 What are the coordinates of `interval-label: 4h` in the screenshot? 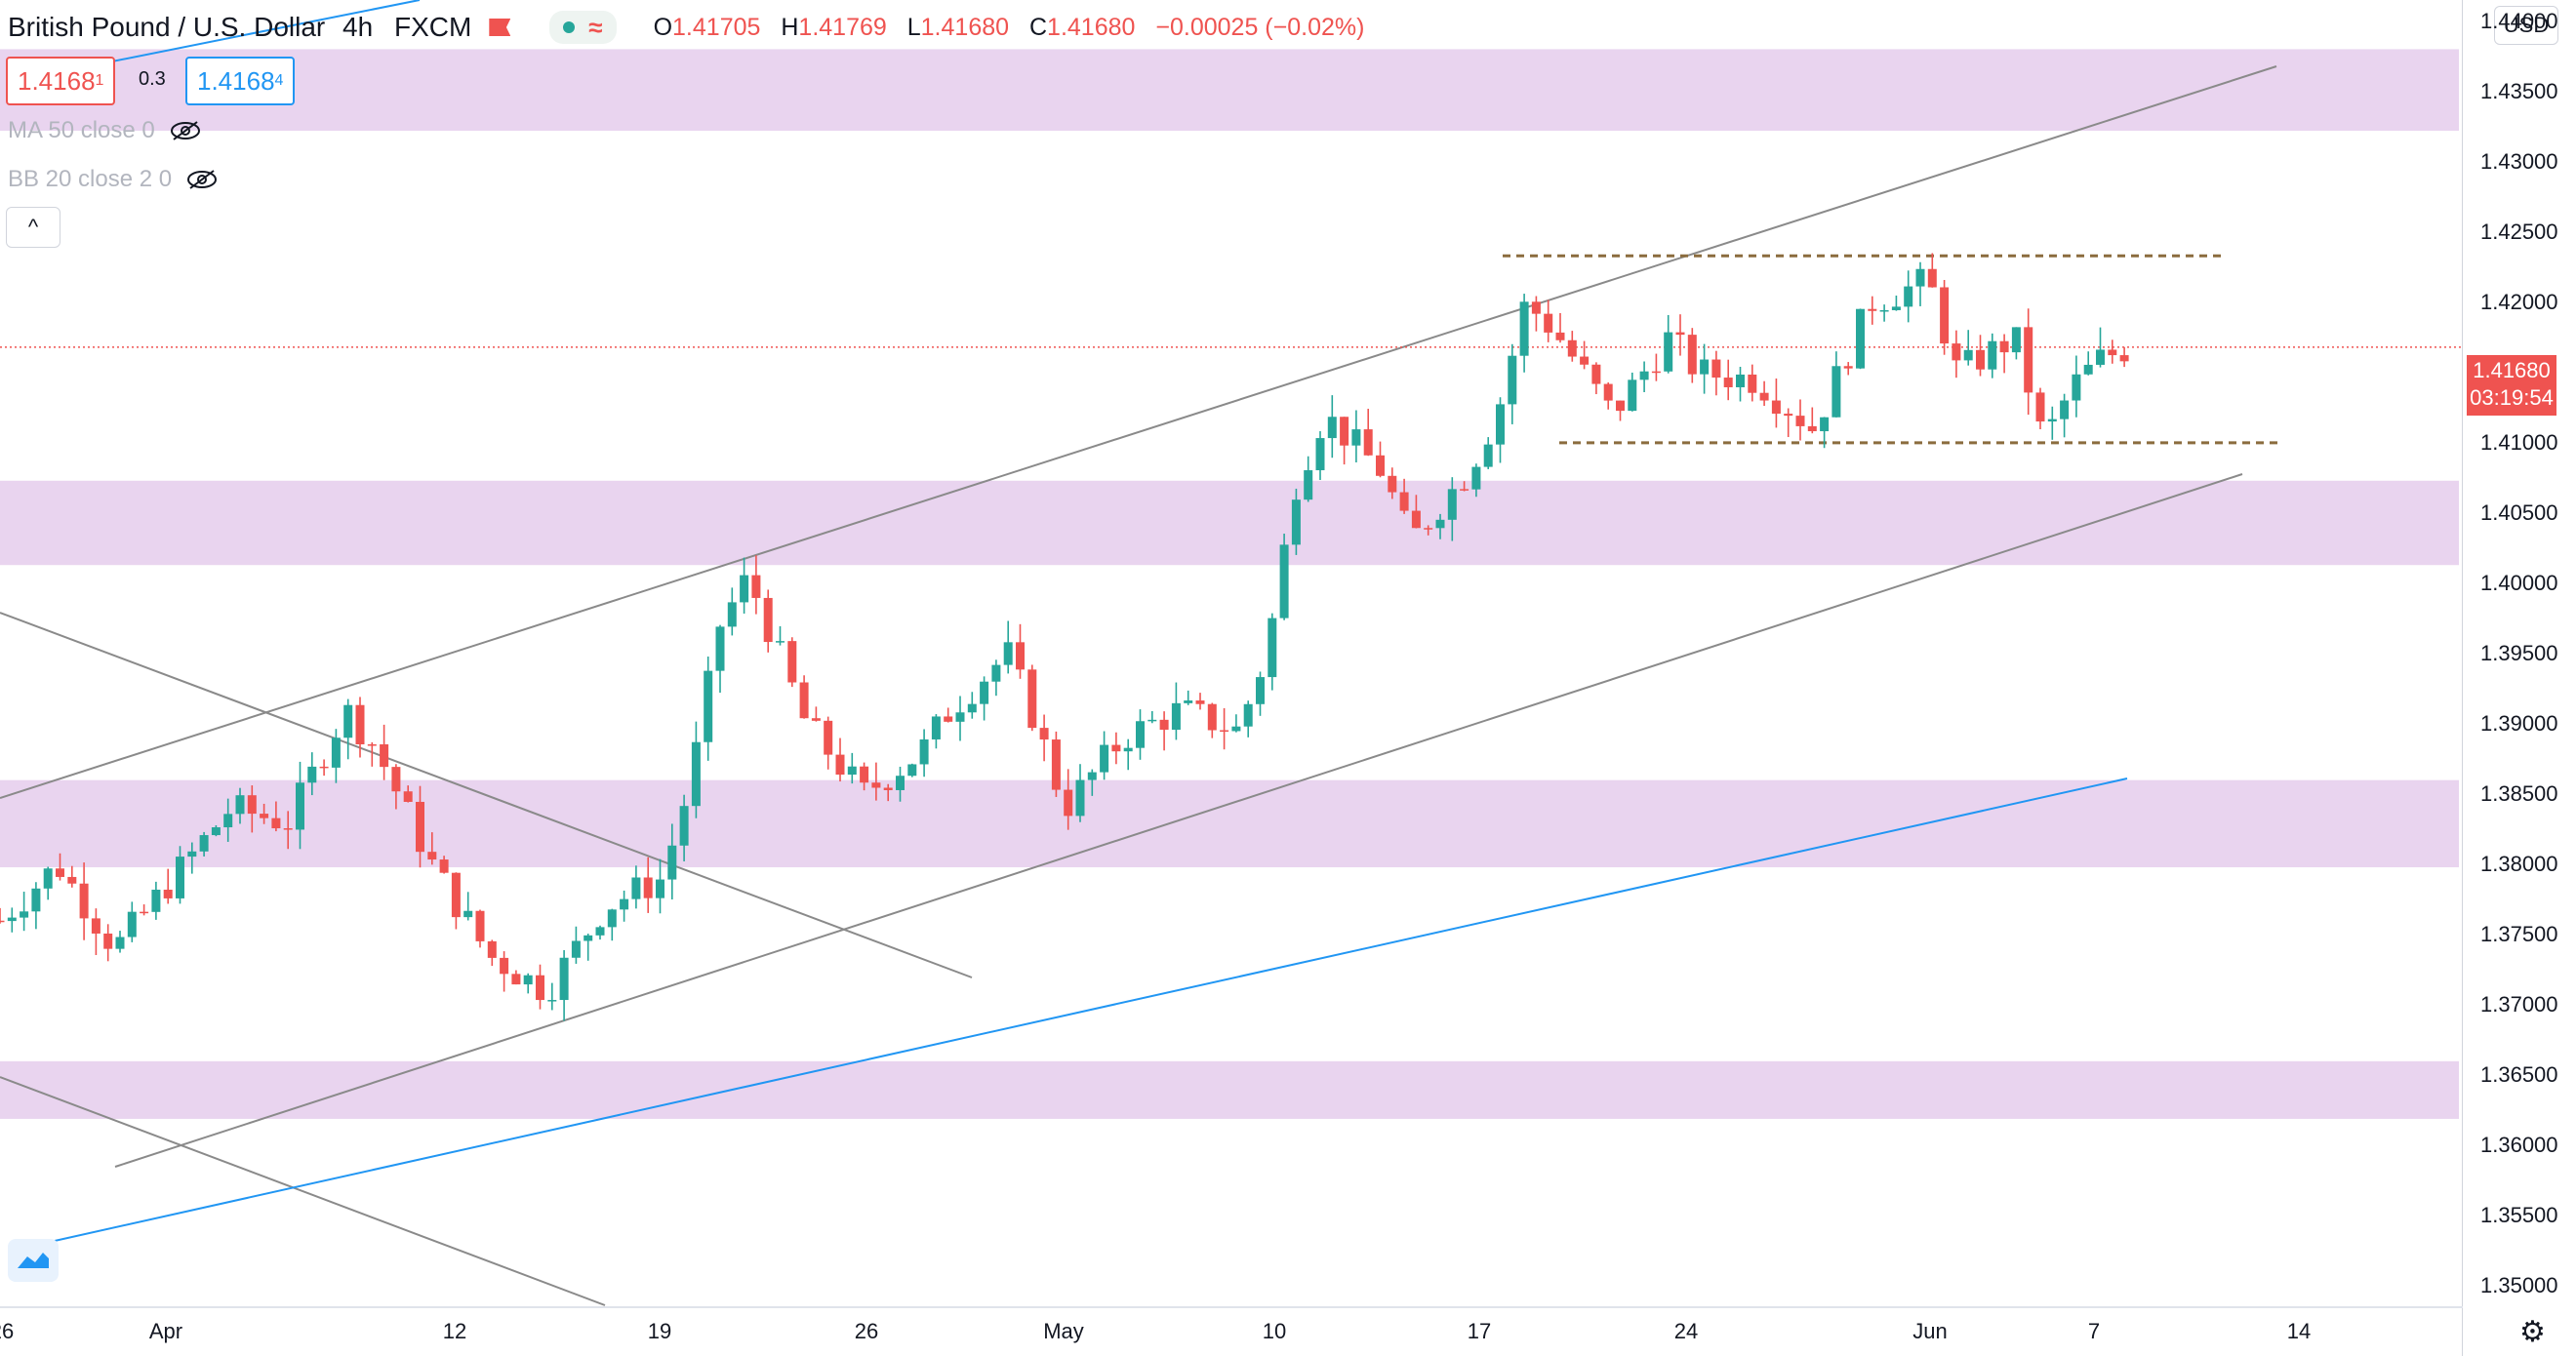 It's located at (358, 27).